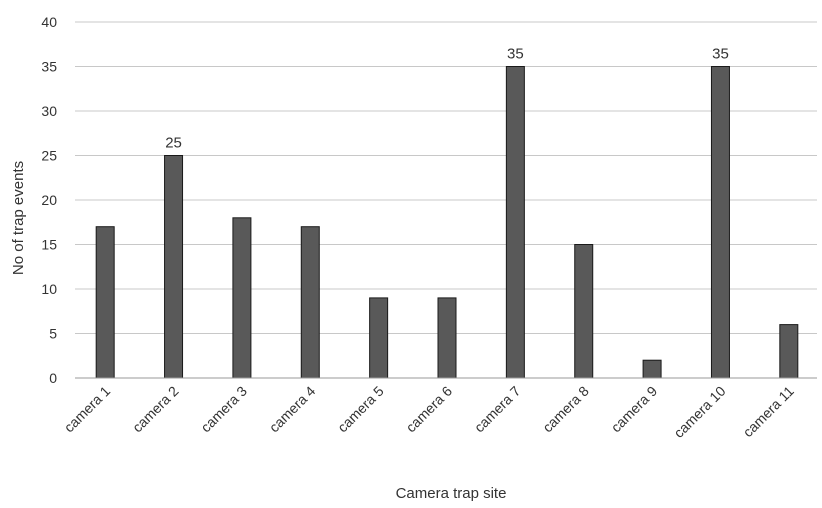 This screenshot has height=508, width=822. I want to click on x-tick-label: camera 8, so click(565, 409).